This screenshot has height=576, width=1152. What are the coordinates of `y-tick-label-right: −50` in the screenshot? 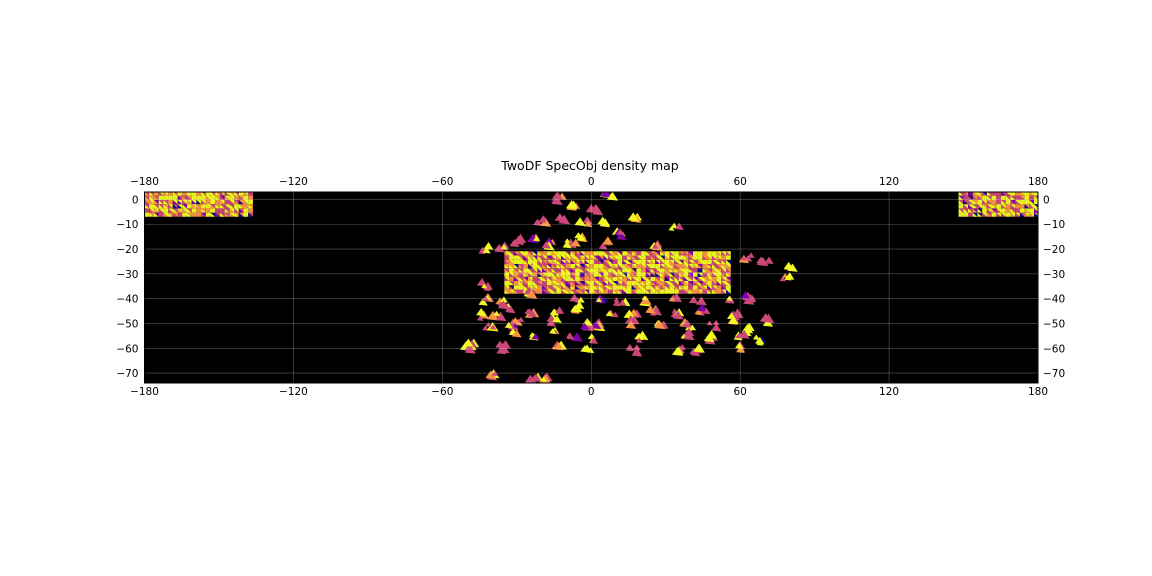 It's located at (1054, 324).